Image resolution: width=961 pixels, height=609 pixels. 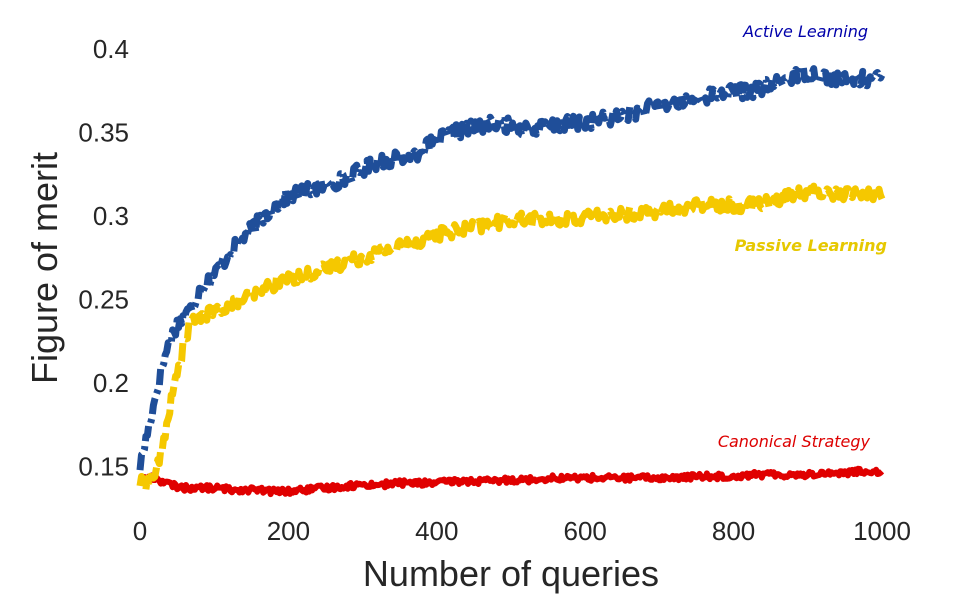 What do you see at coordinates (882, 531) in the screenshot?
I see `x-tick-label: 1000` at bounding box center [882, 531].